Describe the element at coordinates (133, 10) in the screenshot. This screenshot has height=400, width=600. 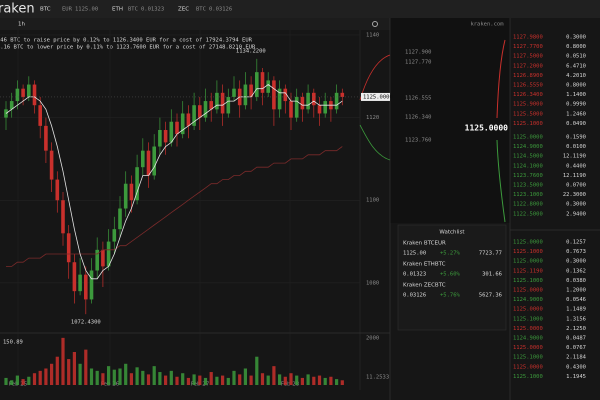
I see `ticker-quote: BTC` at that location.